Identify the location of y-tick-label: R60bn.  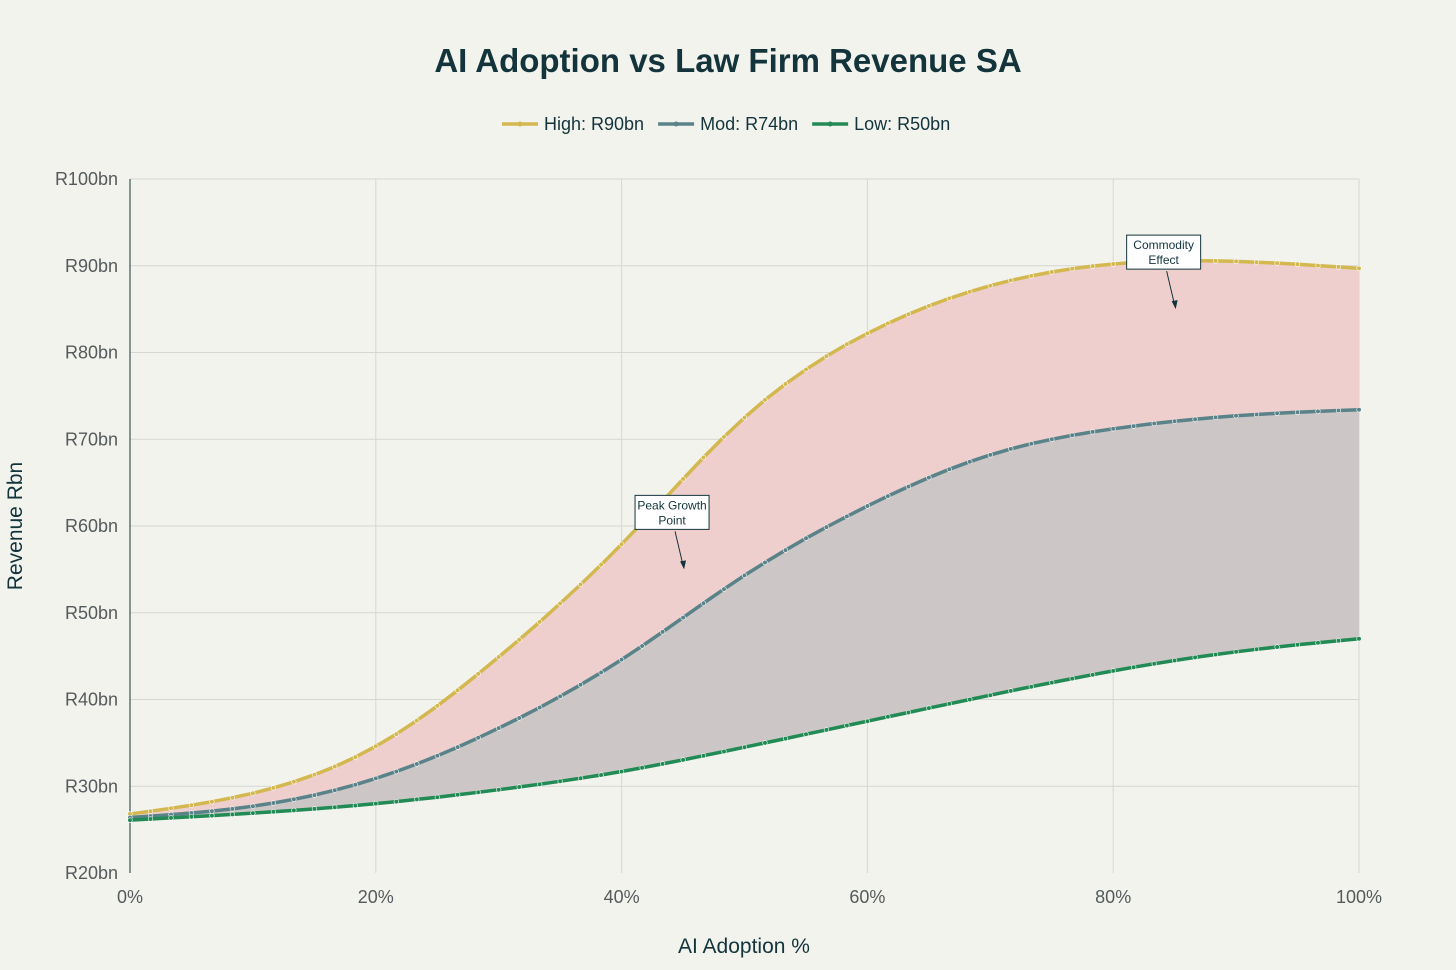
(91, 526).